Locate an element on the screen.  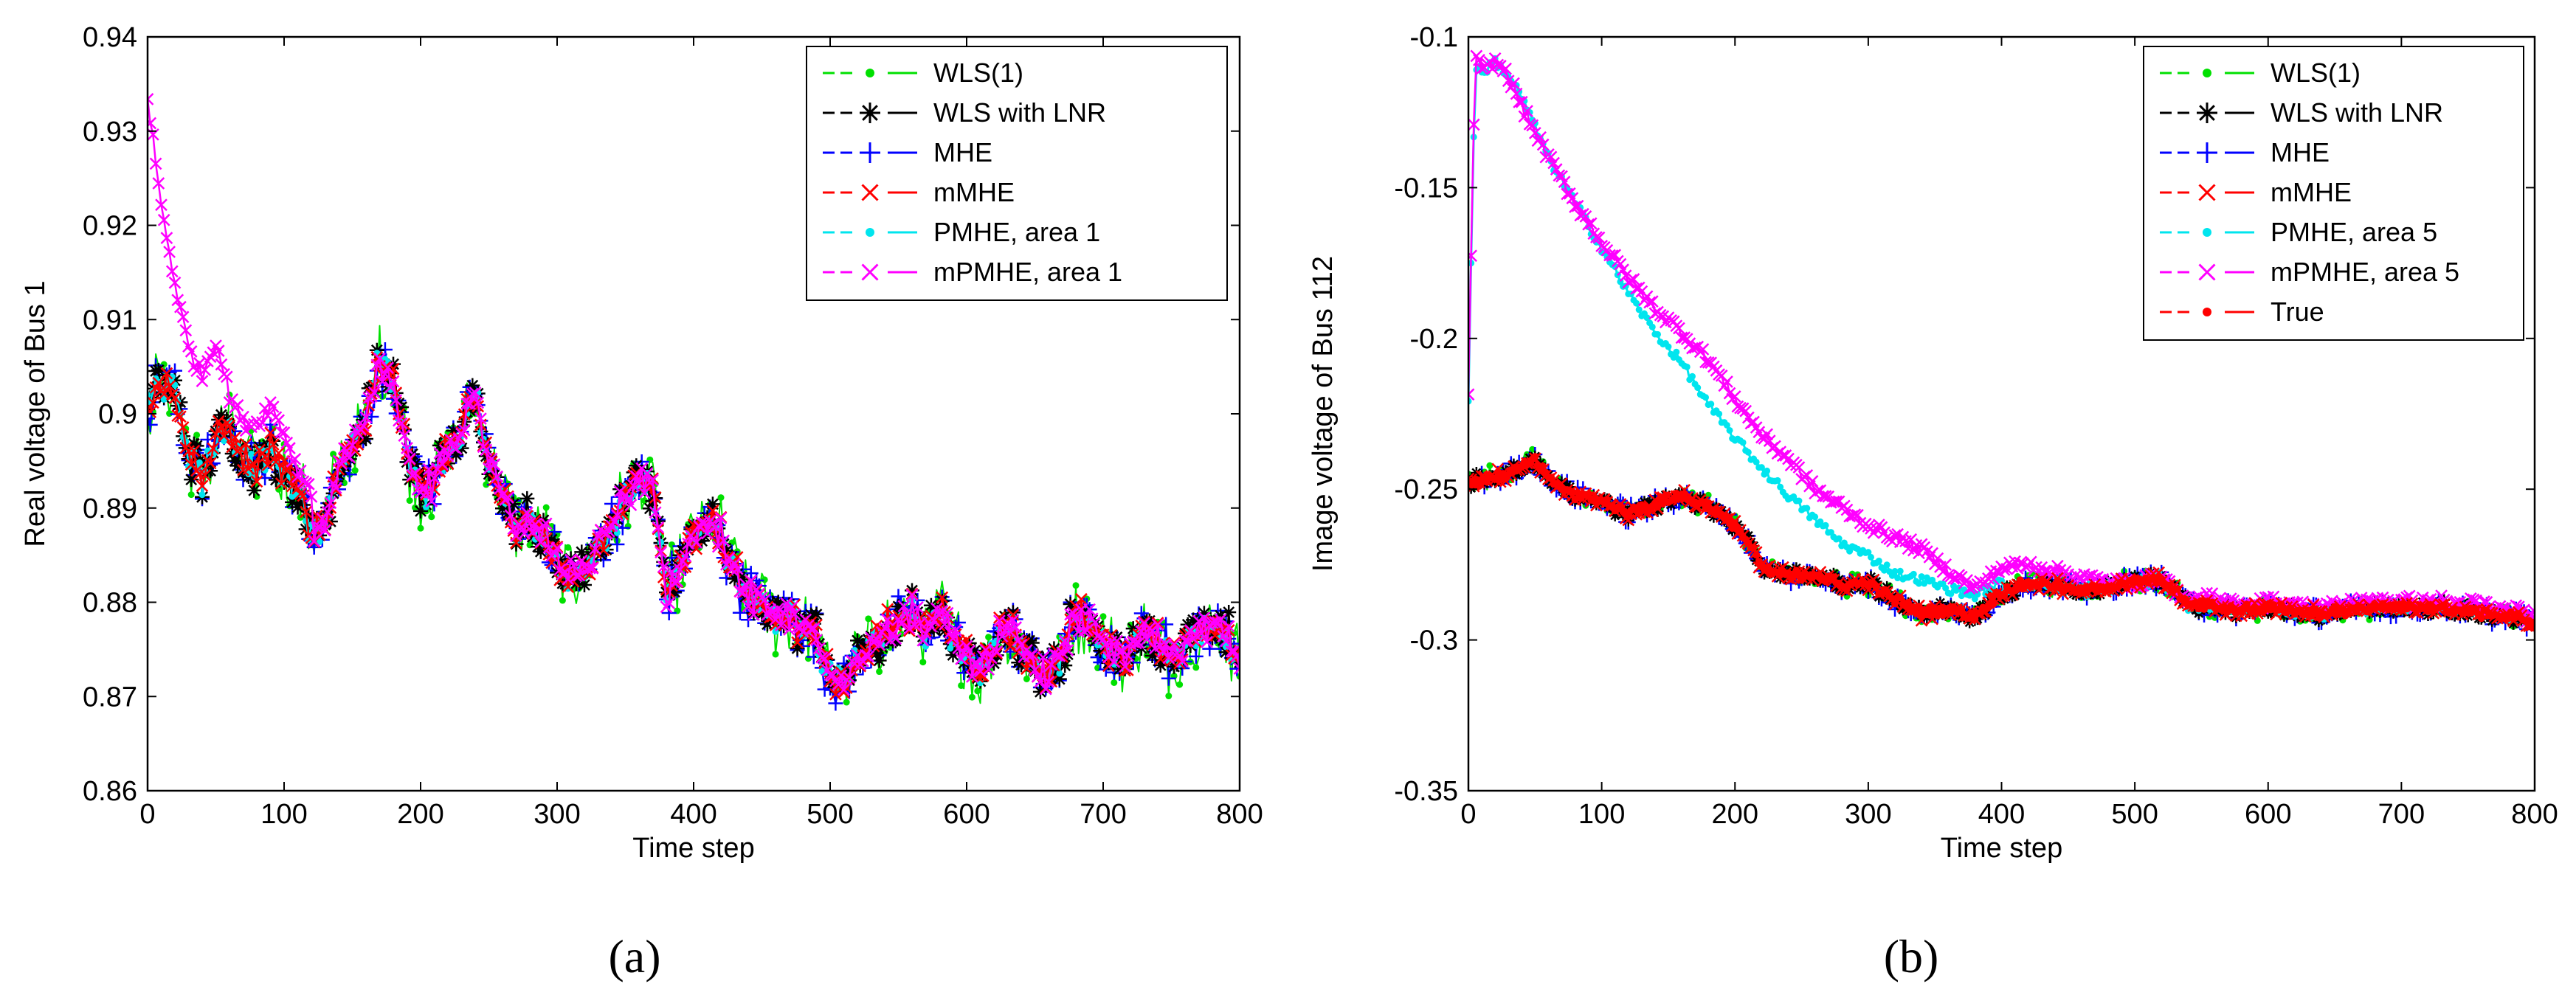
panel-a-x-axis-label: Time step is located at coordinates (693, 849).